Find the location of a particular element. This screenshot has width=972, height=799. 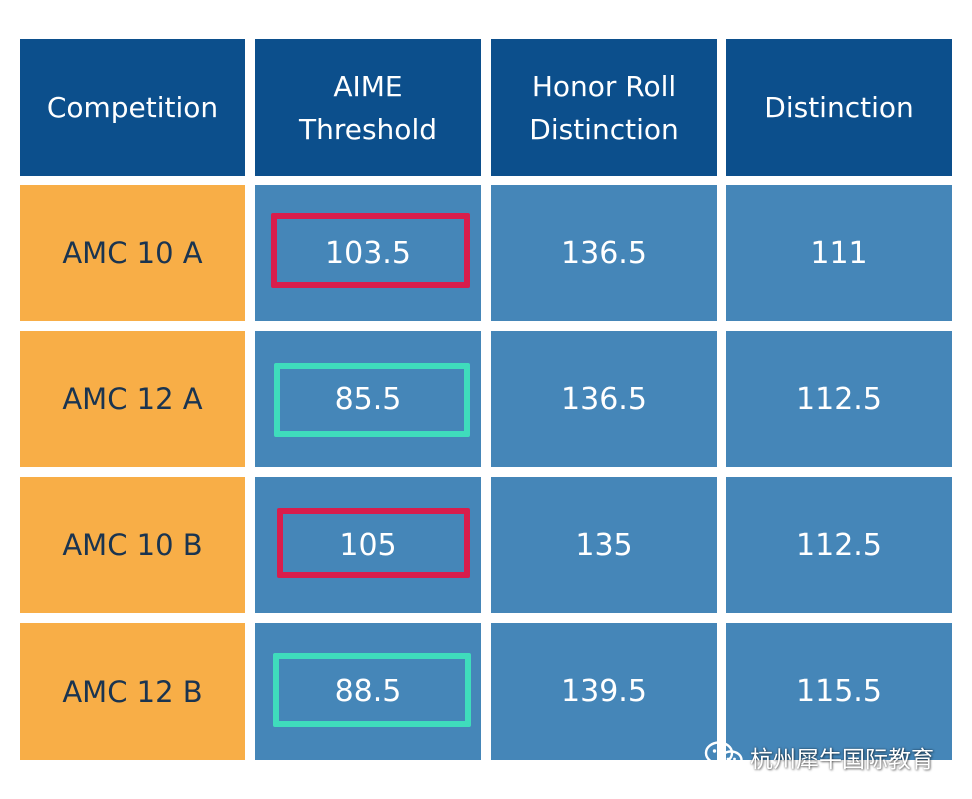

row-2-honor-roll: 136.5 is located at coordinates (604, 399).